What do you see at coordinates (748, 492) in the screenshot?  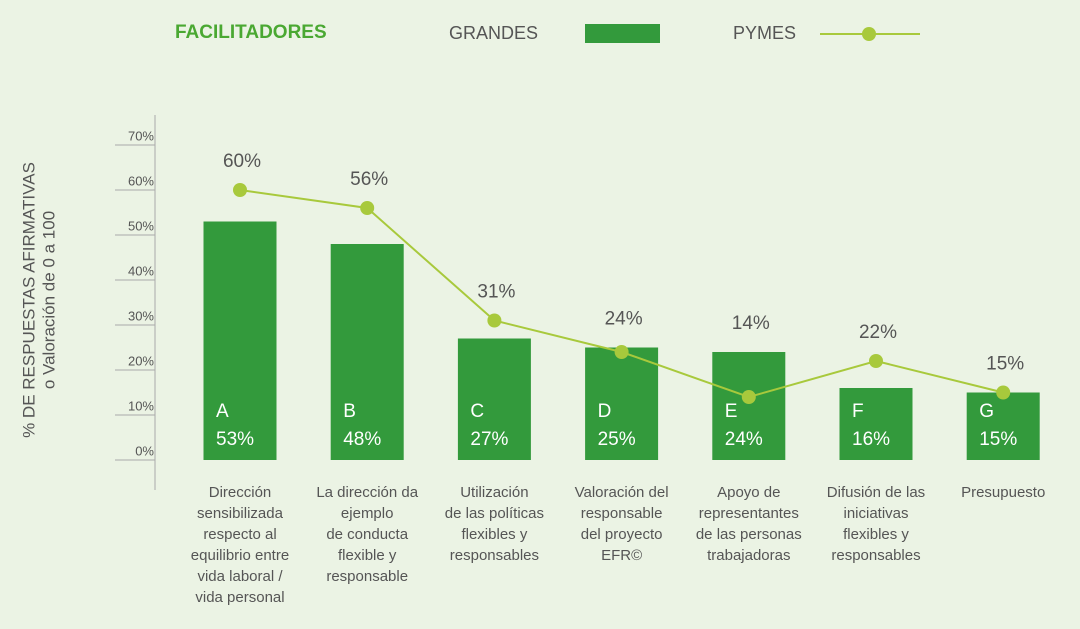 I see `x-tick-label: Apoyo de` at bounding box center [748, 492].